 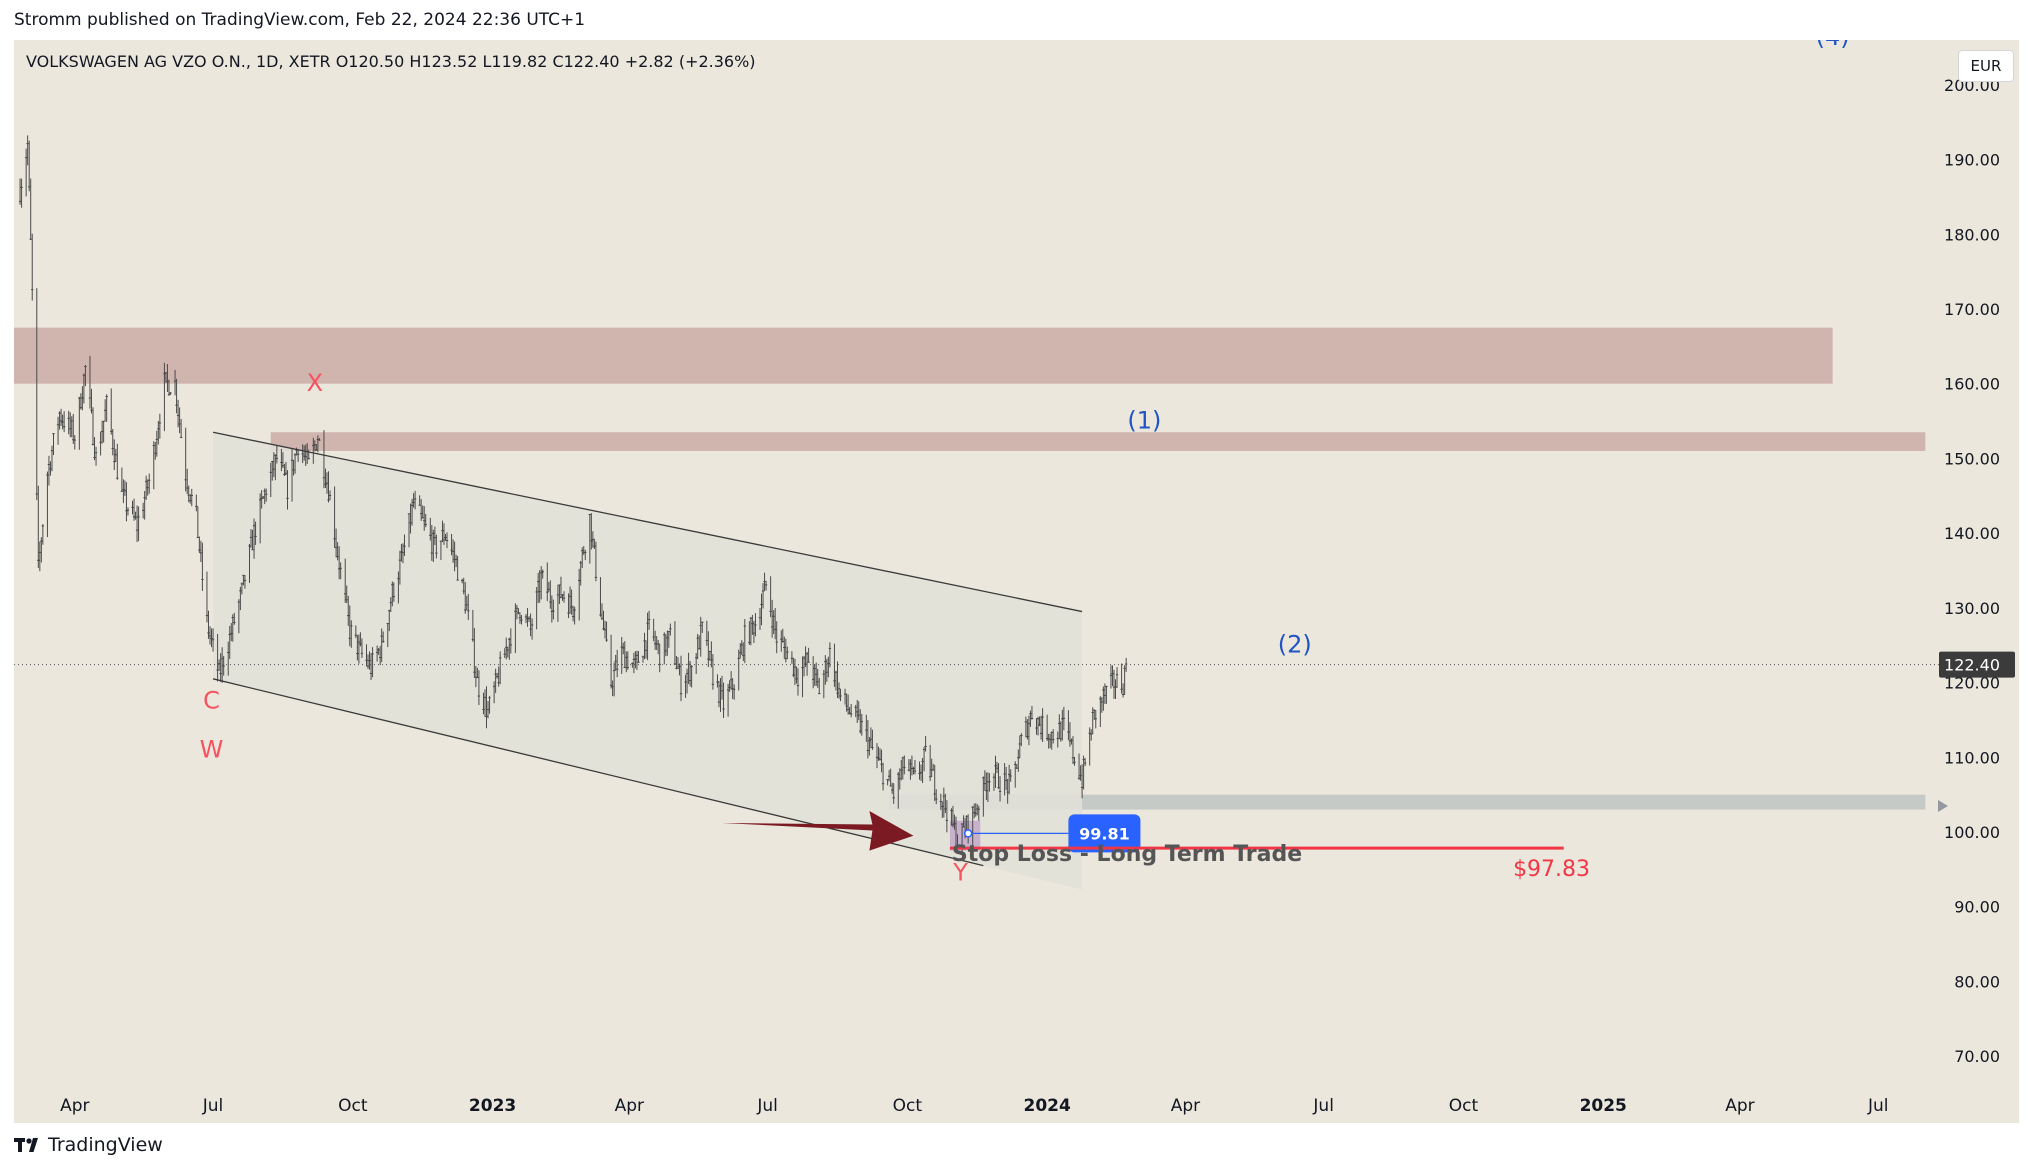 What do you see at coordinates (1986, 66) in the screenshot?
I see `currency-button: EUR` at bounding box center [1986, 66].